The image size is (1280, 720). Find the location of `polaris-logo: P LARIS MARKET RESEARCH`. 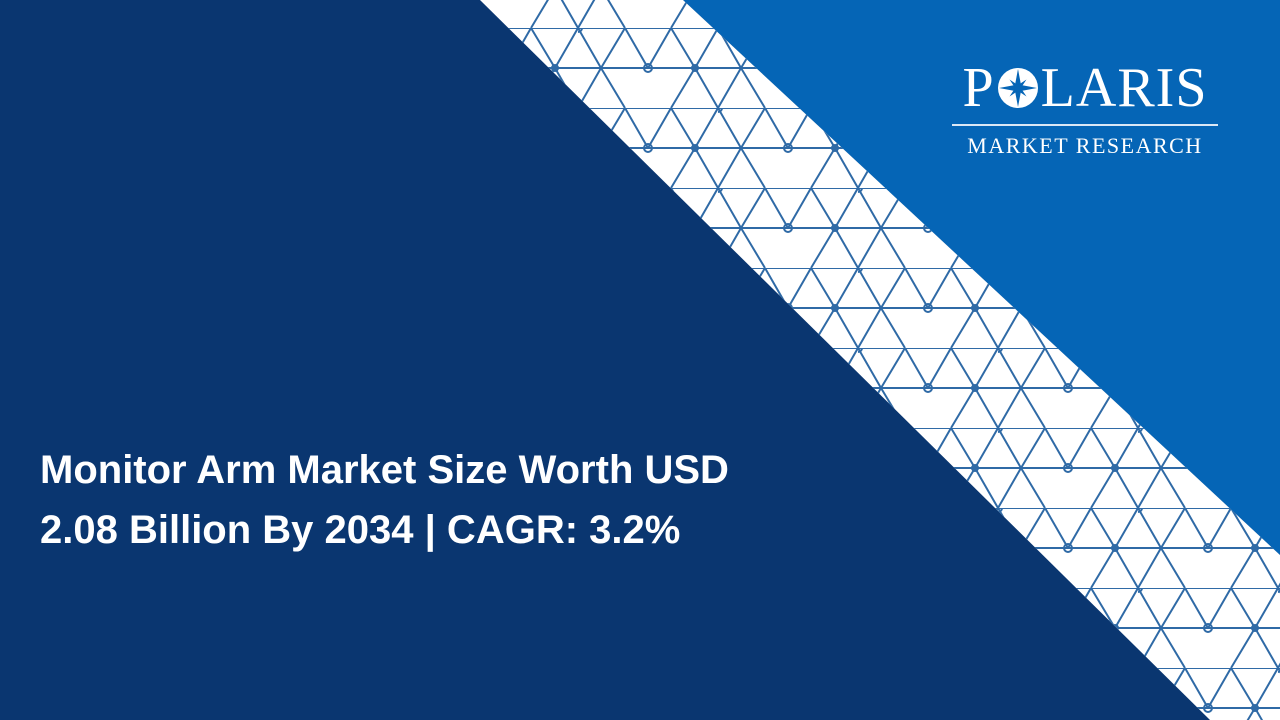

polaris-logo: P LARIS MARKET RESEARCH is located at coordinates (1085, 108).